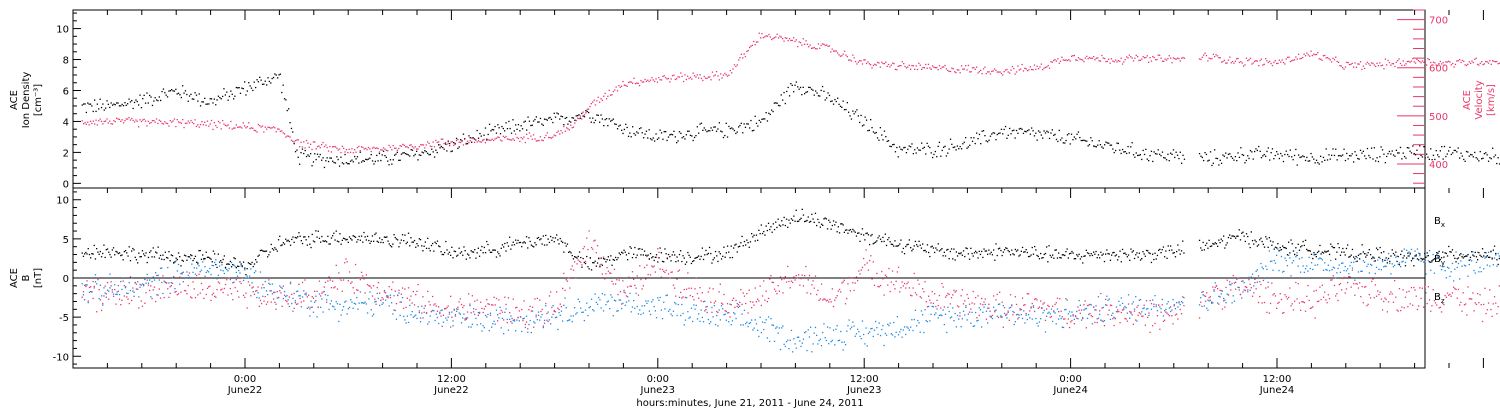 The height and width of the screenshot is (410, 1500). I want to click on x-tick-date-label: June23, so click(864, 390).